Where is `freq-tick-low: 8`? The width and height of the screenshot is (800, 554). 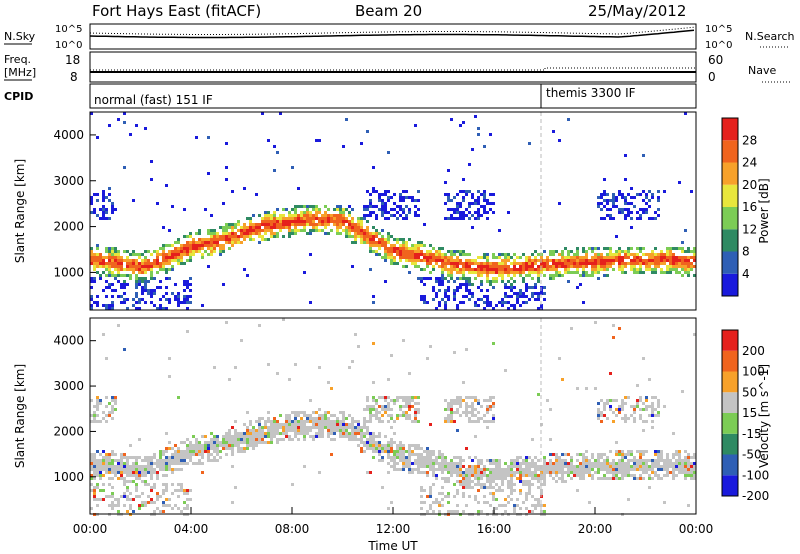 freq-tick-low: 8 is located at coordinates (74, 77).